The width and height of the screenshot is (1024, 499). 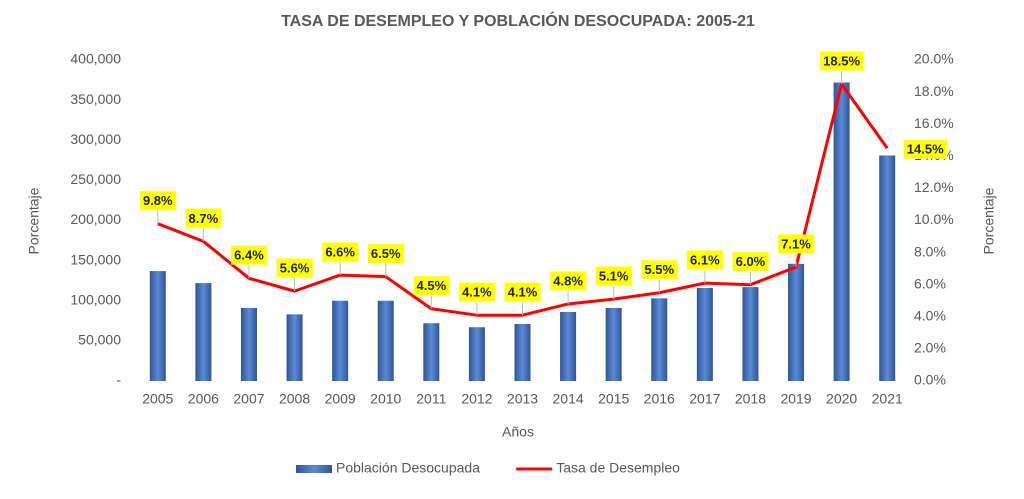 I want to click on x-tick-label: 2017, so click(x=704, y=399).